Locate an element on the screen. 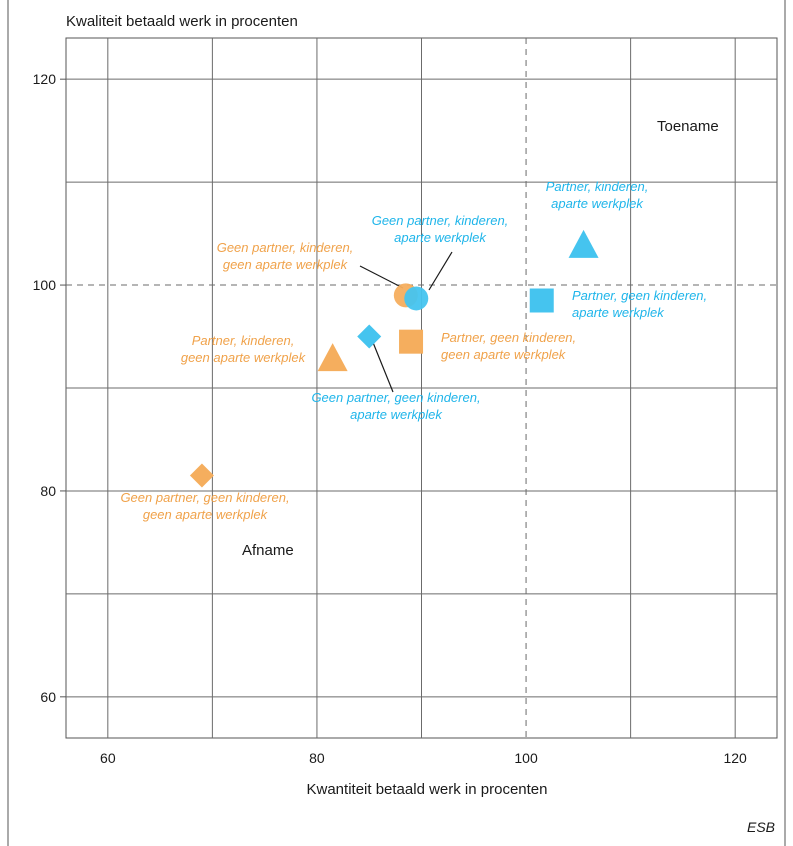 This screenshot has height=846, width=793. leader-lines is located at coordinates (406, 322).